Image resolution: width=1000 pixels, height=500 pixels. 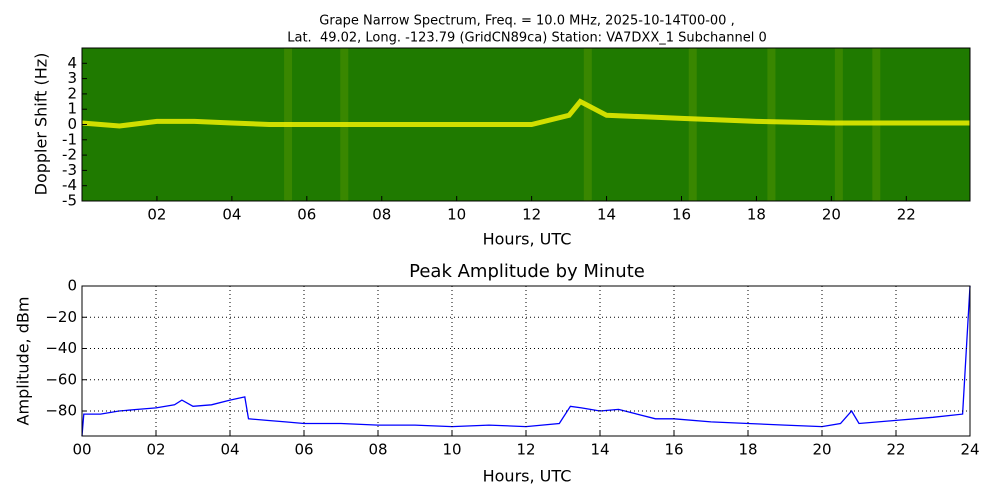 I want to click on y-tick-label: -1, so click(x=69, y=139).